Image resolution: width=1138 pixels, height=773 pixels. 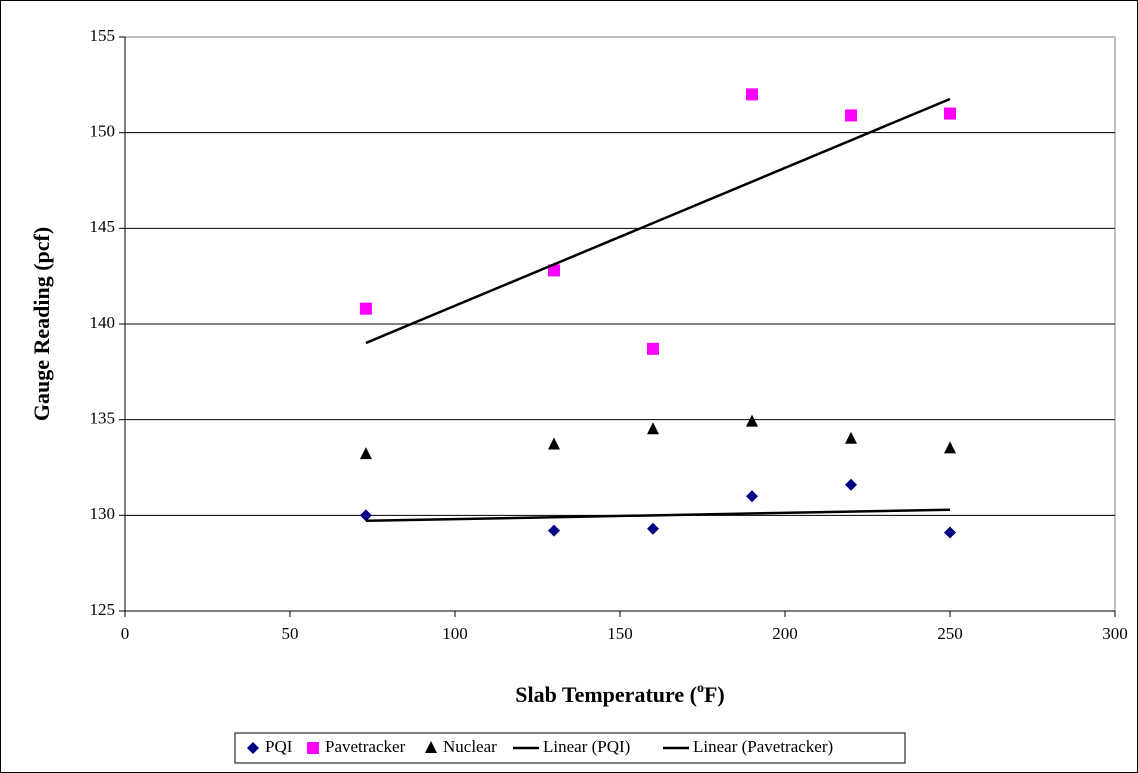 What do you see at coordinates (470, 746) in the screenshot?
I see `legend-label: Nuclear` at bounding box center [470, 746].